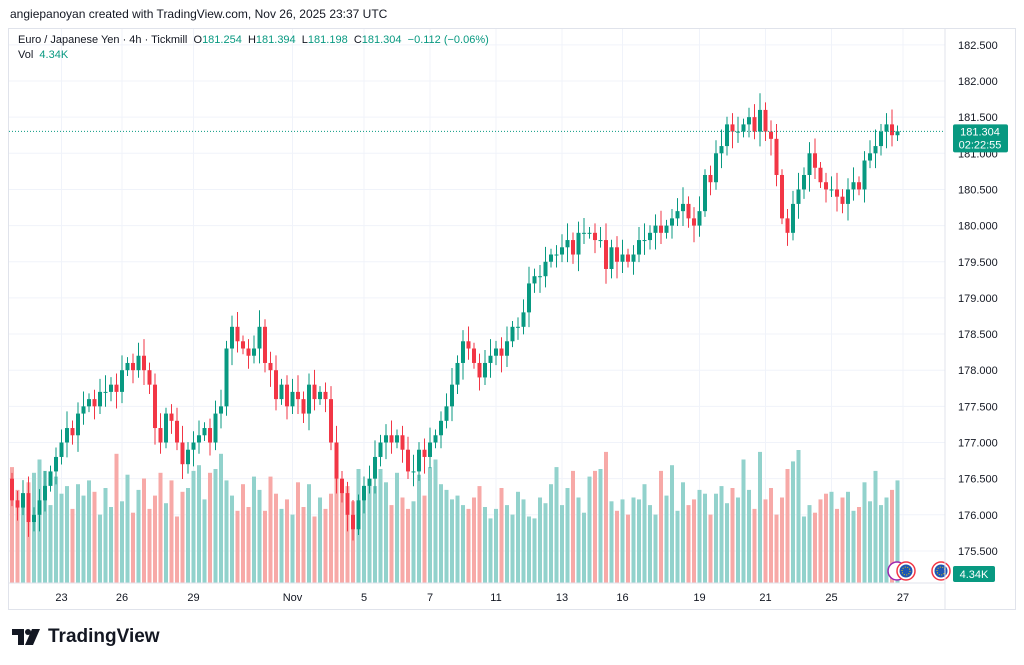  Describe the element at coordinates (193, 598) in the screenshot. I see `x-tick-label: 29` at that location.